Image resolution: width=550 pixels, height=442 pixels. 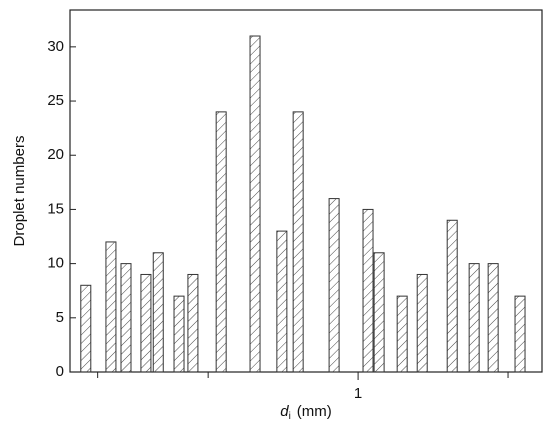 I want to click on x-tick-label: 1, so click(x=358, y=393).